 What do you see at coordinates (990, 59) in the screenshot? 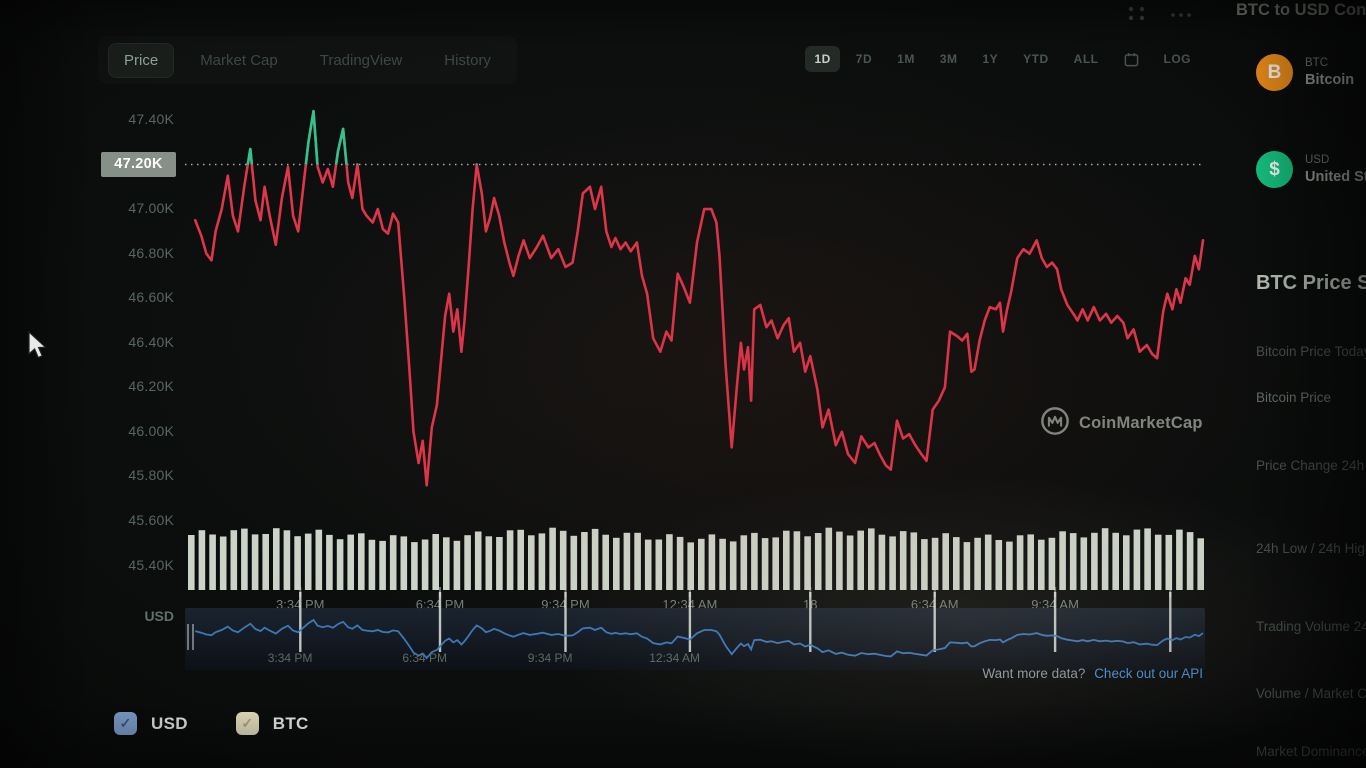
I see `range-1y: 1Y` at bounding box center [990, 59].